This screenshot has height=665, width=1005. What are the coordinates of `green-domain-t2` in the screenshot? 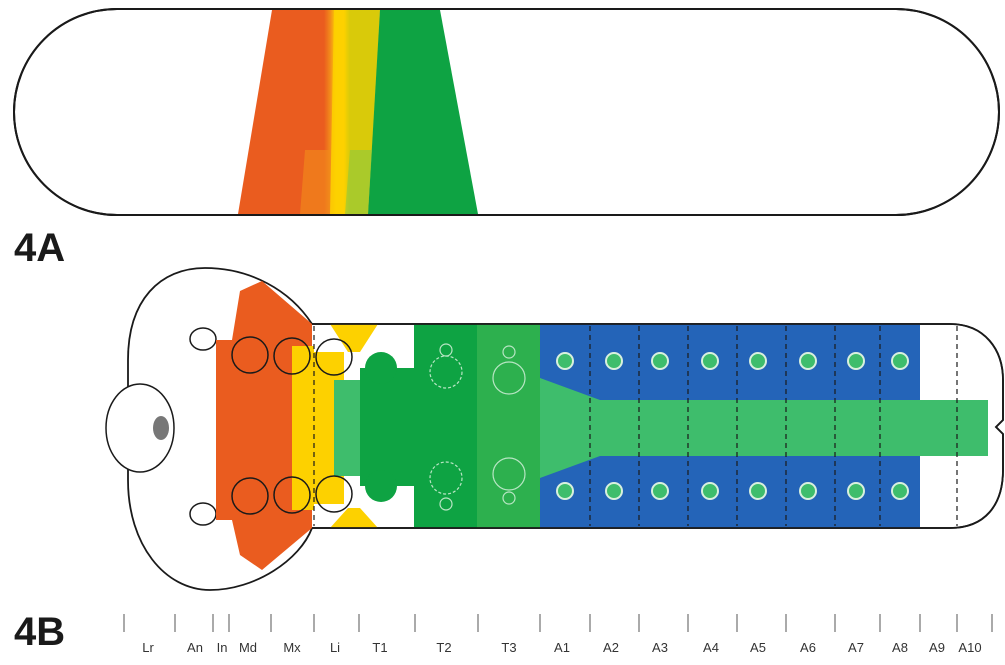 It's located at (445, 426).